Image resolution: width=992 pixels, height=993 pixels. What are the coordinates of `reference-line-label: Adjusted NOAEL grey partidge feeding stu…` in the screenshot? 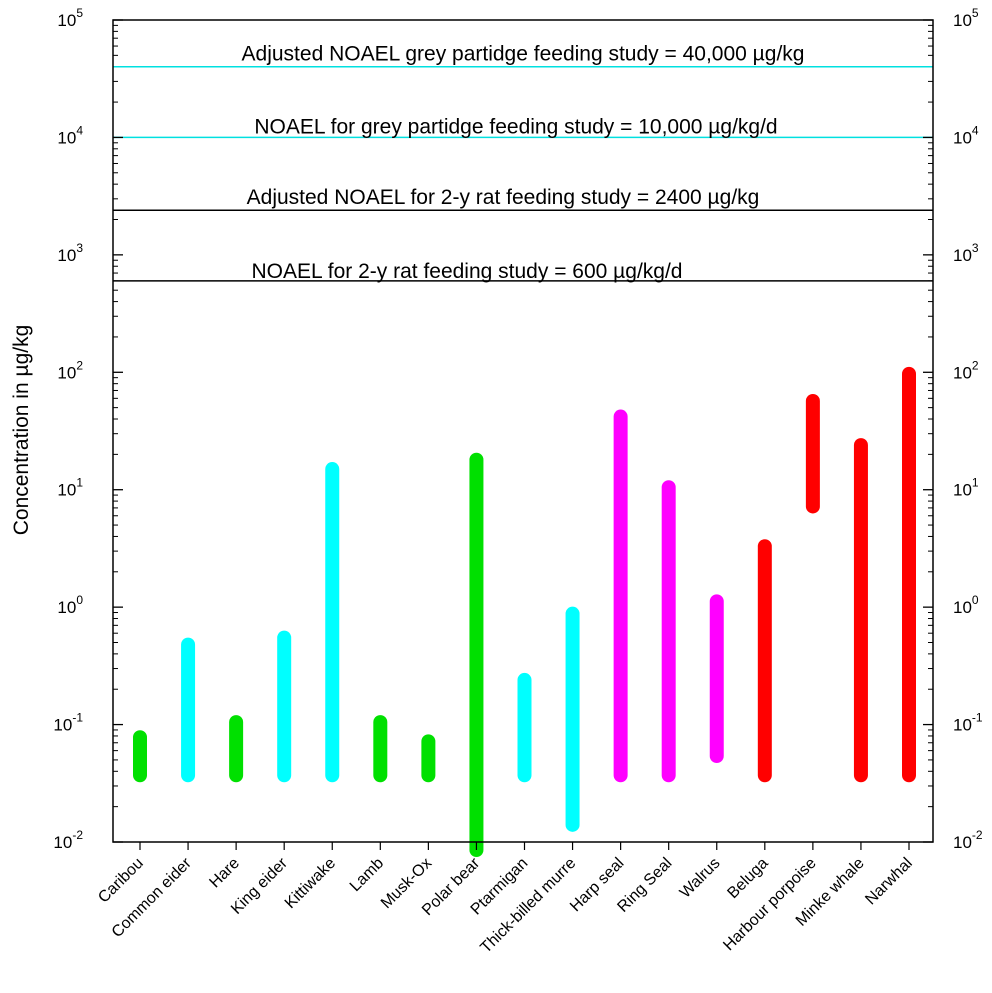 It's located at (523, 54).